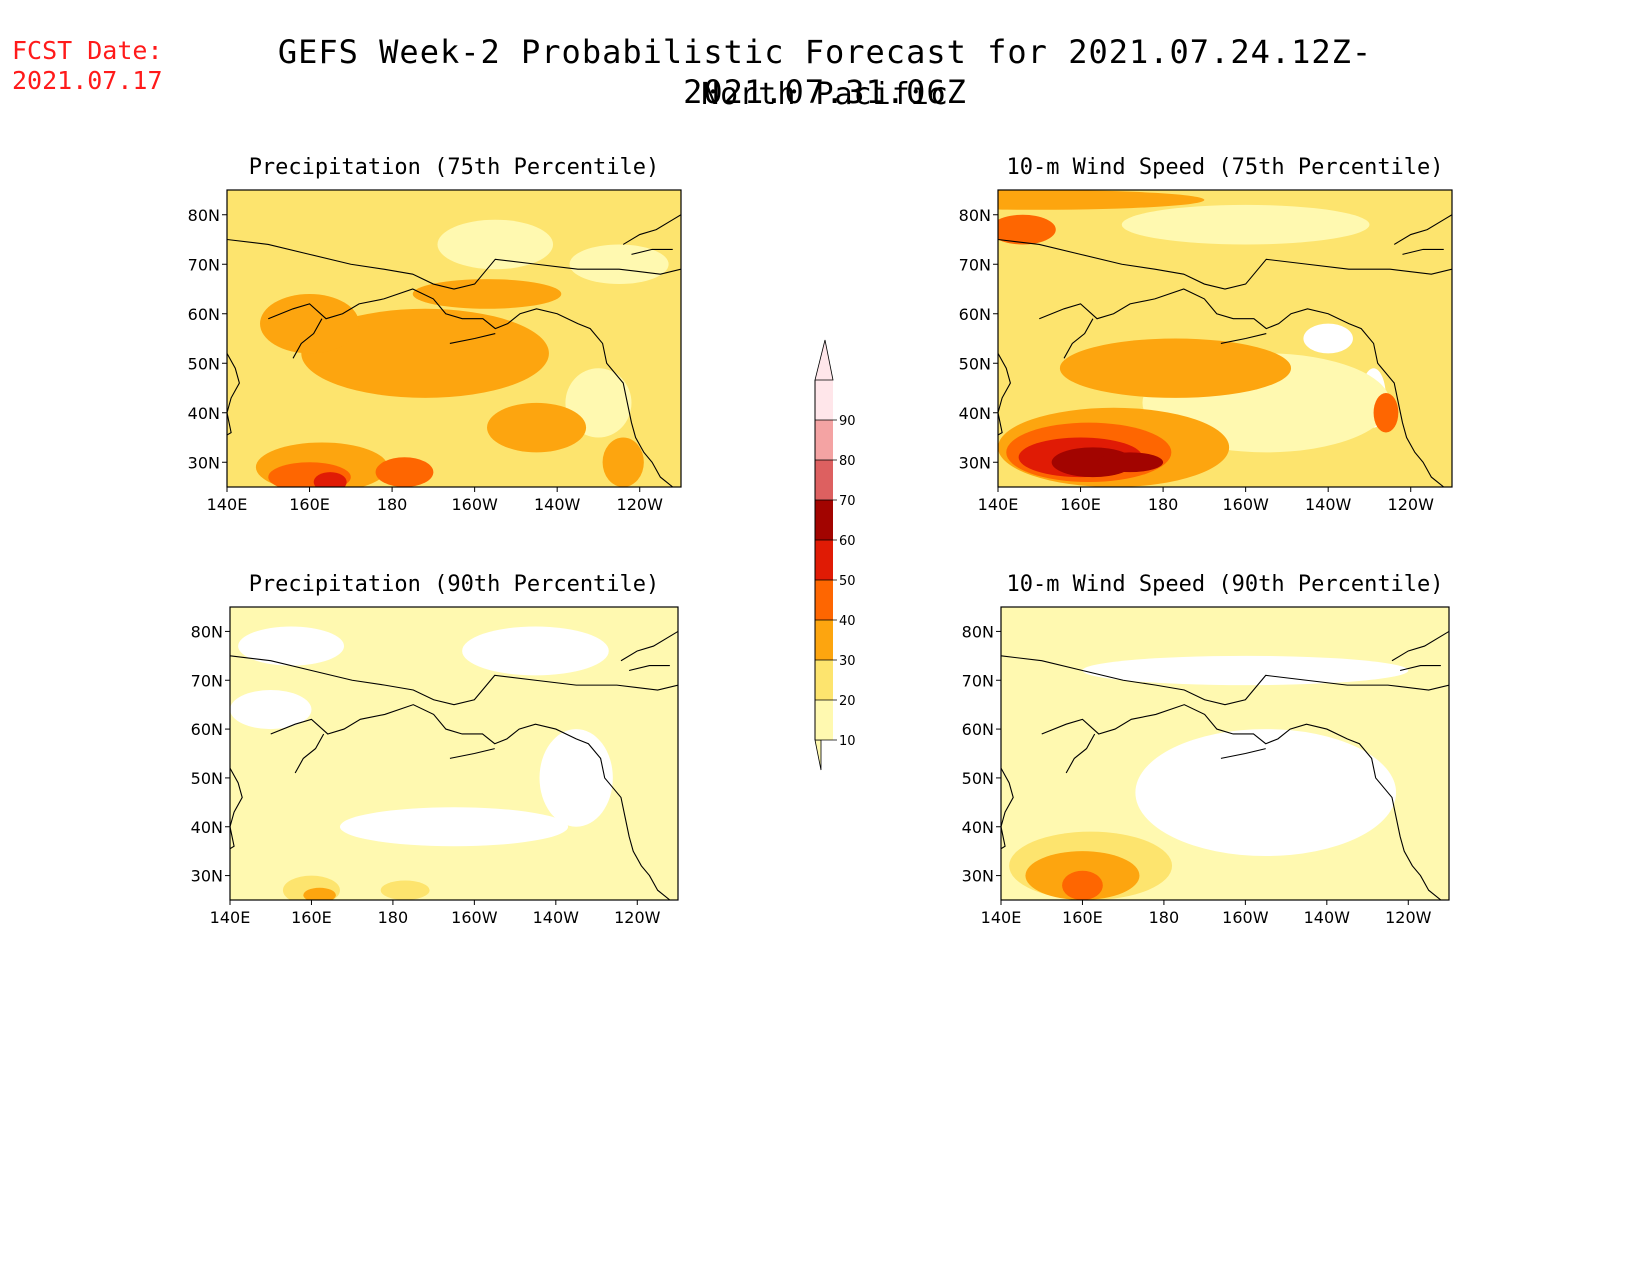 The height and width of the screenshot is (1275, 1650). Describe the element at coordinates (454, 167) in the screenshot. I see `panel-title: Precipitation (75th Percentile)` at that location.